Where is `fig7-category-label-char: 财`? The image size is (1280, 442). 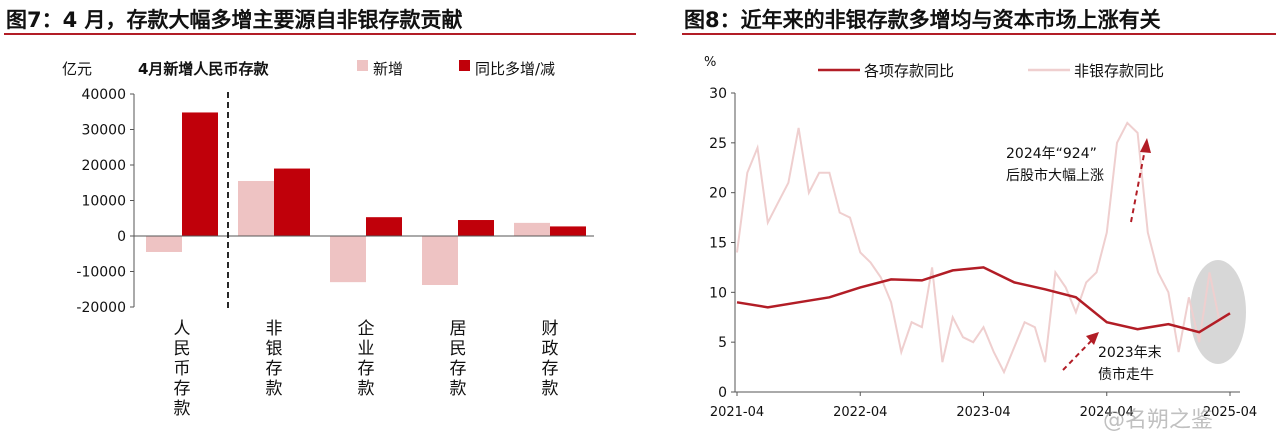
fig7-category-label-char: 财 is located at coordinates (550, 329).